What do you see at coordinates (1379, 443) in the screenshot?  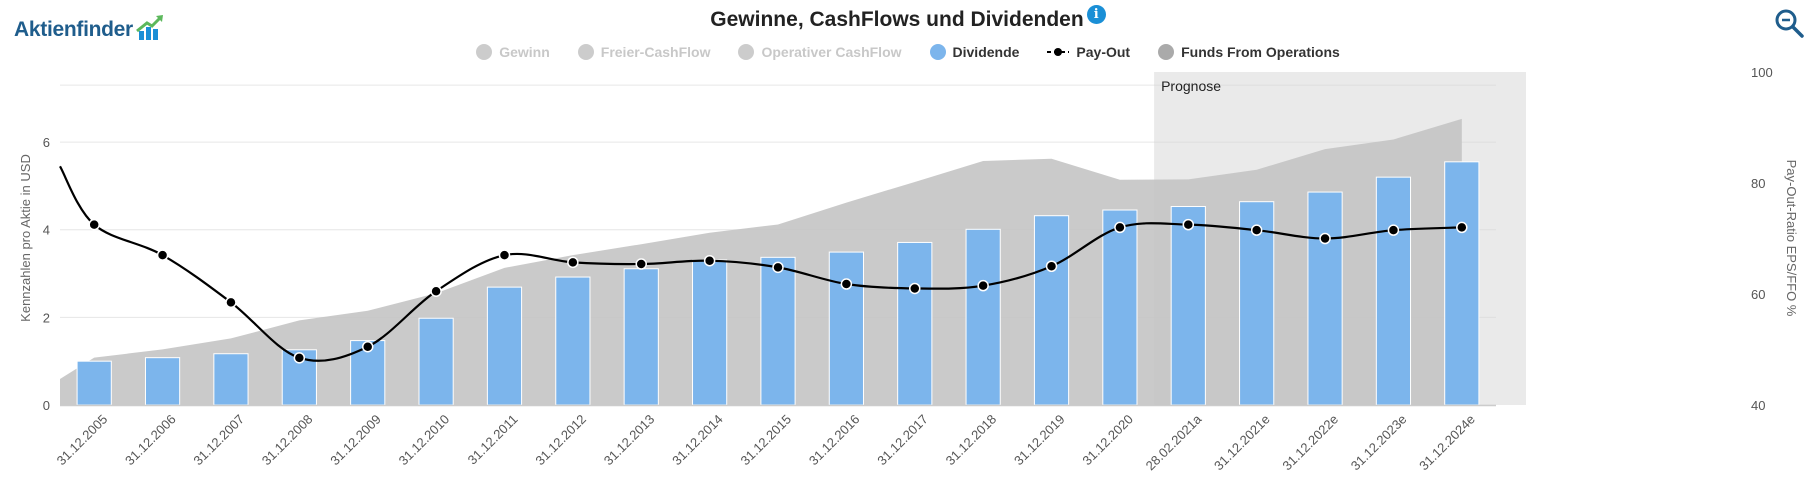 I see `x-tick-label: 31.12.2023e` at bounding box center [1379, 443].